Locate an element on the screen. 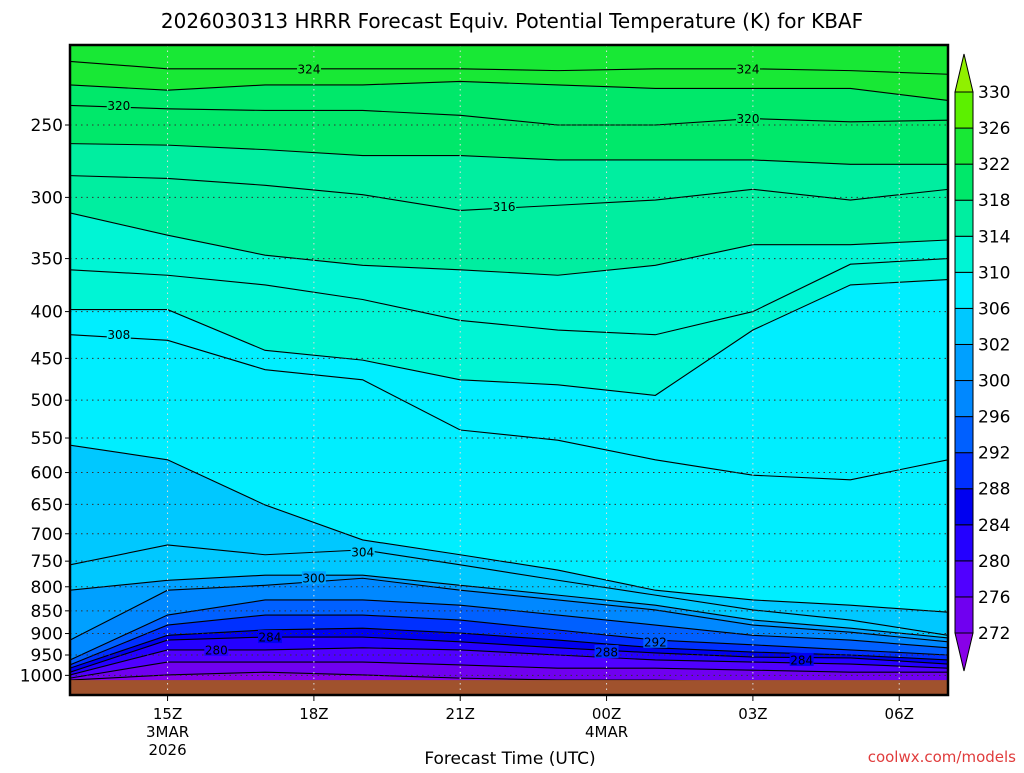 The height and width of the screenshot is (773, 1024). x-tick-label: 21Z is located at coordinates (460, 714).